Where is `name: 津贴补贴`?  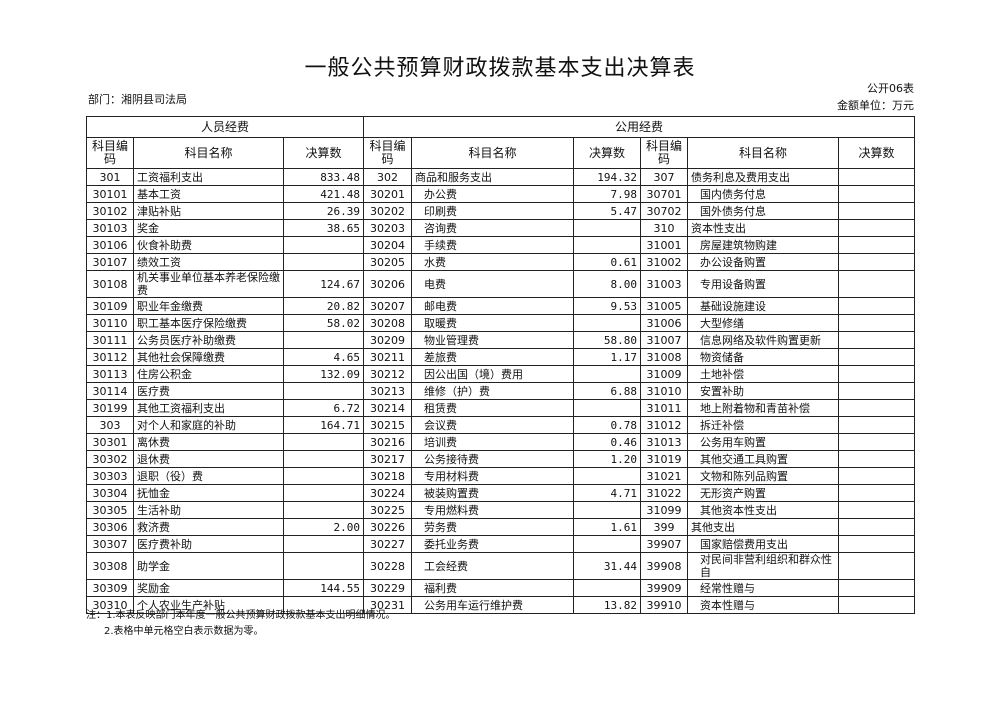
name: 津贴补贴 is located at coordinates (208, 211).